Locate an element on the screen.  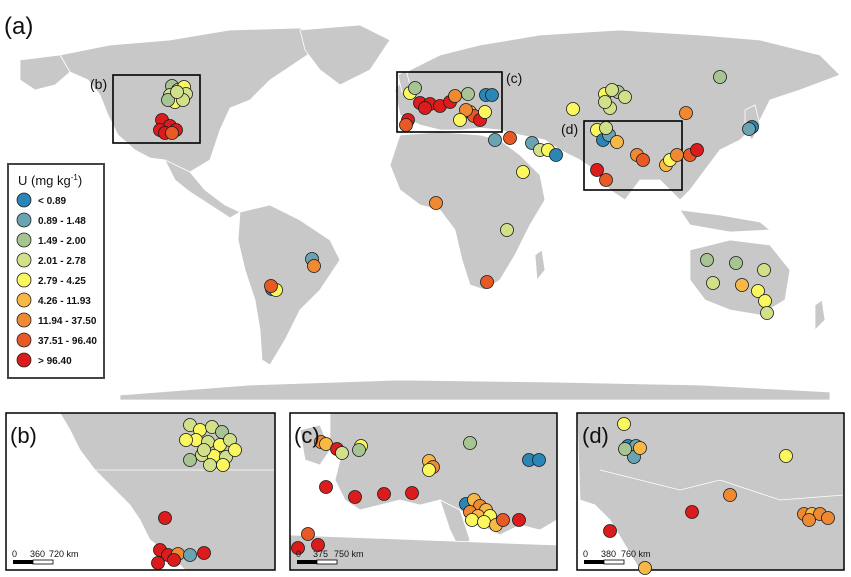
svg-text: 760 km is located at coordinates (636, 554).